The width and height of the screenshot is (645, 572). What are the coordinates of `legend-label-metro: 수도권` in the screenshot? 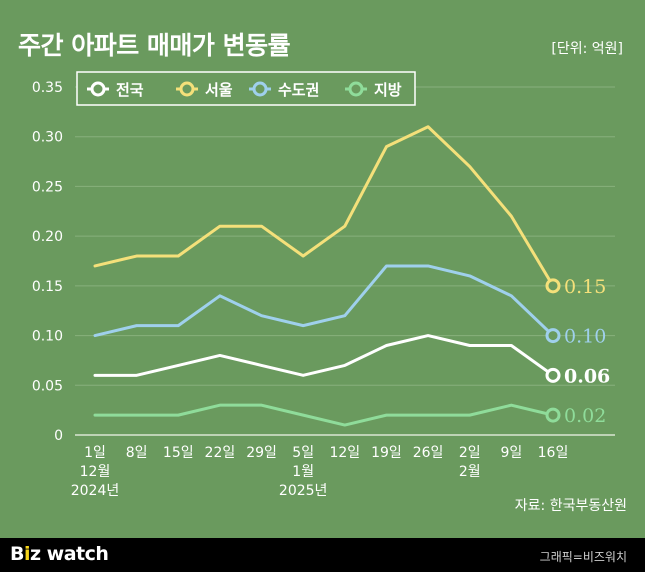 It's located at (298, 90).